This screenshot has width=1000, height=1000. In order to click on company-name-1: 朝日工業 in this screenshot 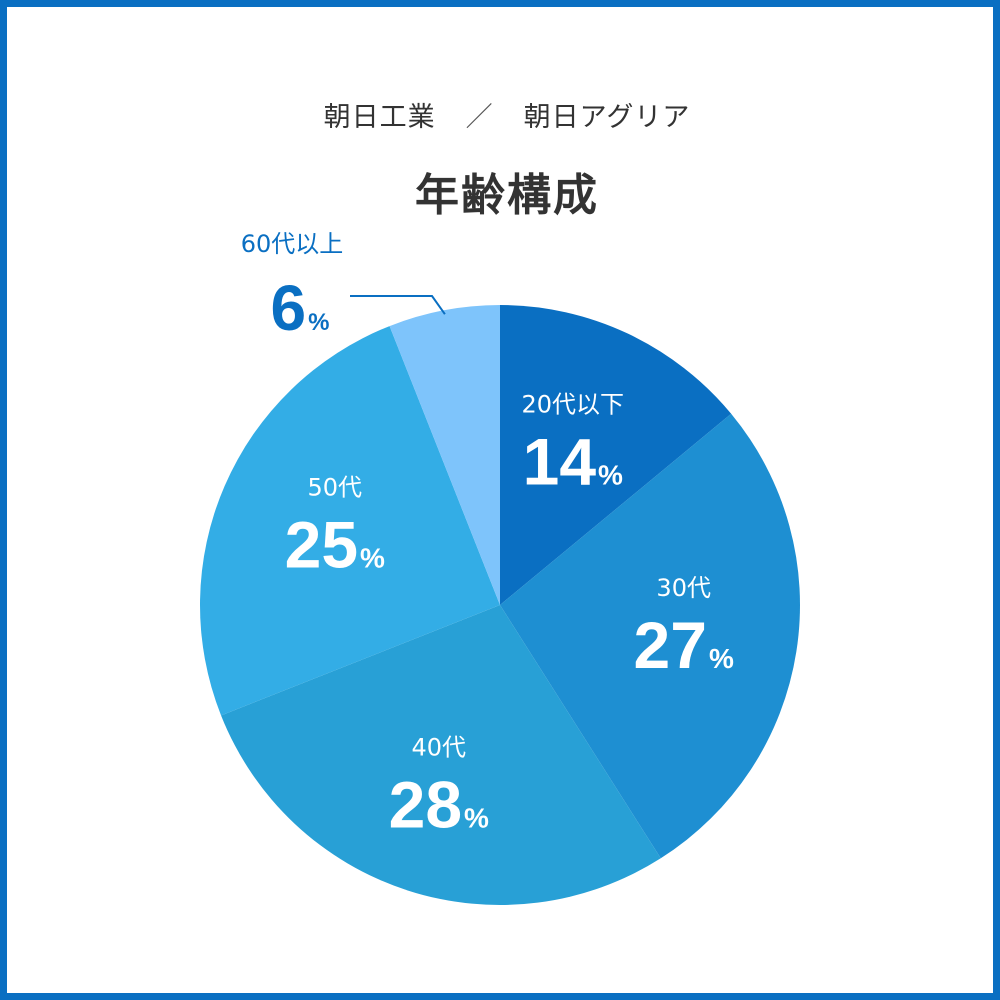, I will do `click(379, 117)`.